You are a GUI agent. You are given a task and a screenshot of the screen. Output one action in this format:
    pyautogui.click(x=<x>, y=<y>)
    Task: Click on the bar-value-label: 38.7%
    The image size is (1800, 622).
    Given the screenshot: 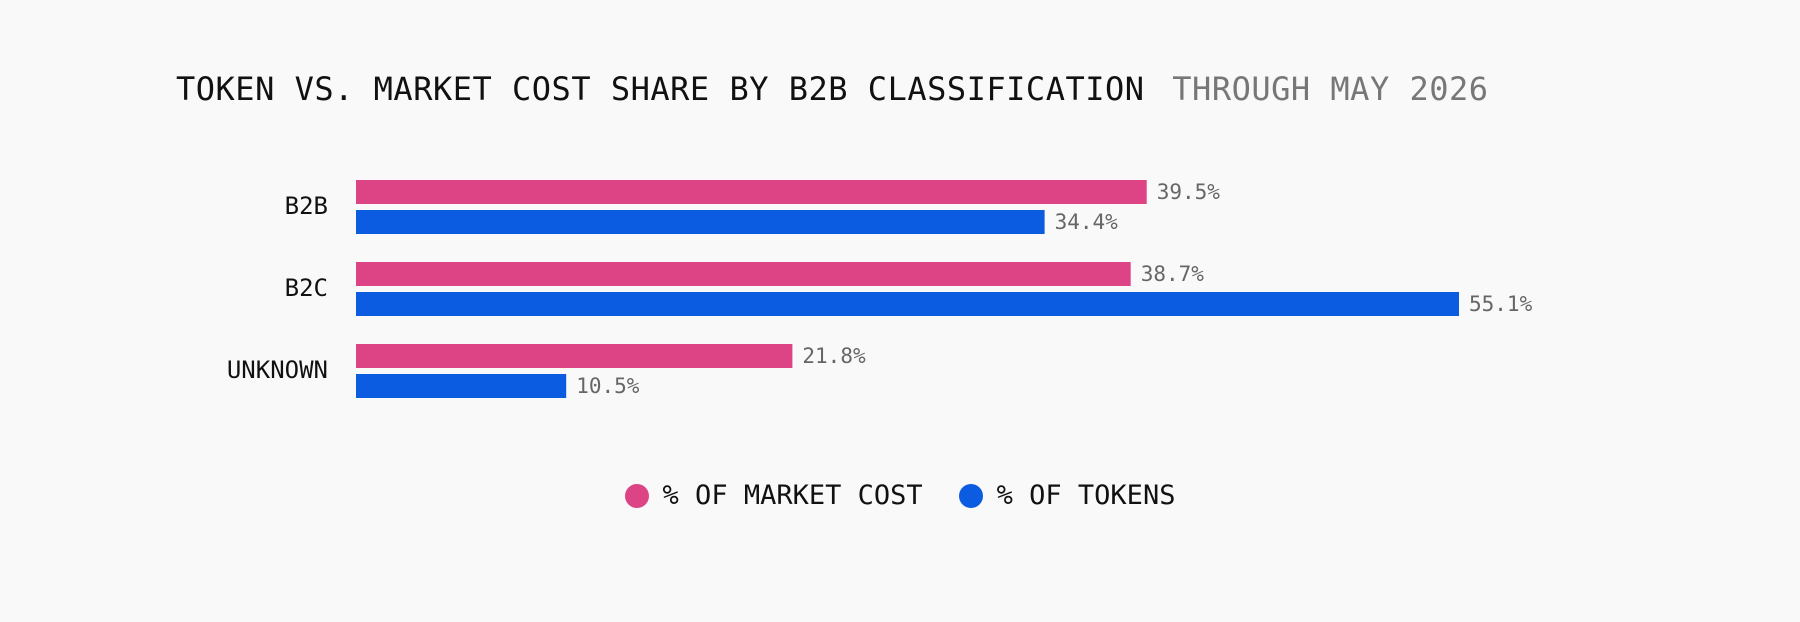 What is the action you would take?
    pyautogui.click(x=1173, y=274)
    